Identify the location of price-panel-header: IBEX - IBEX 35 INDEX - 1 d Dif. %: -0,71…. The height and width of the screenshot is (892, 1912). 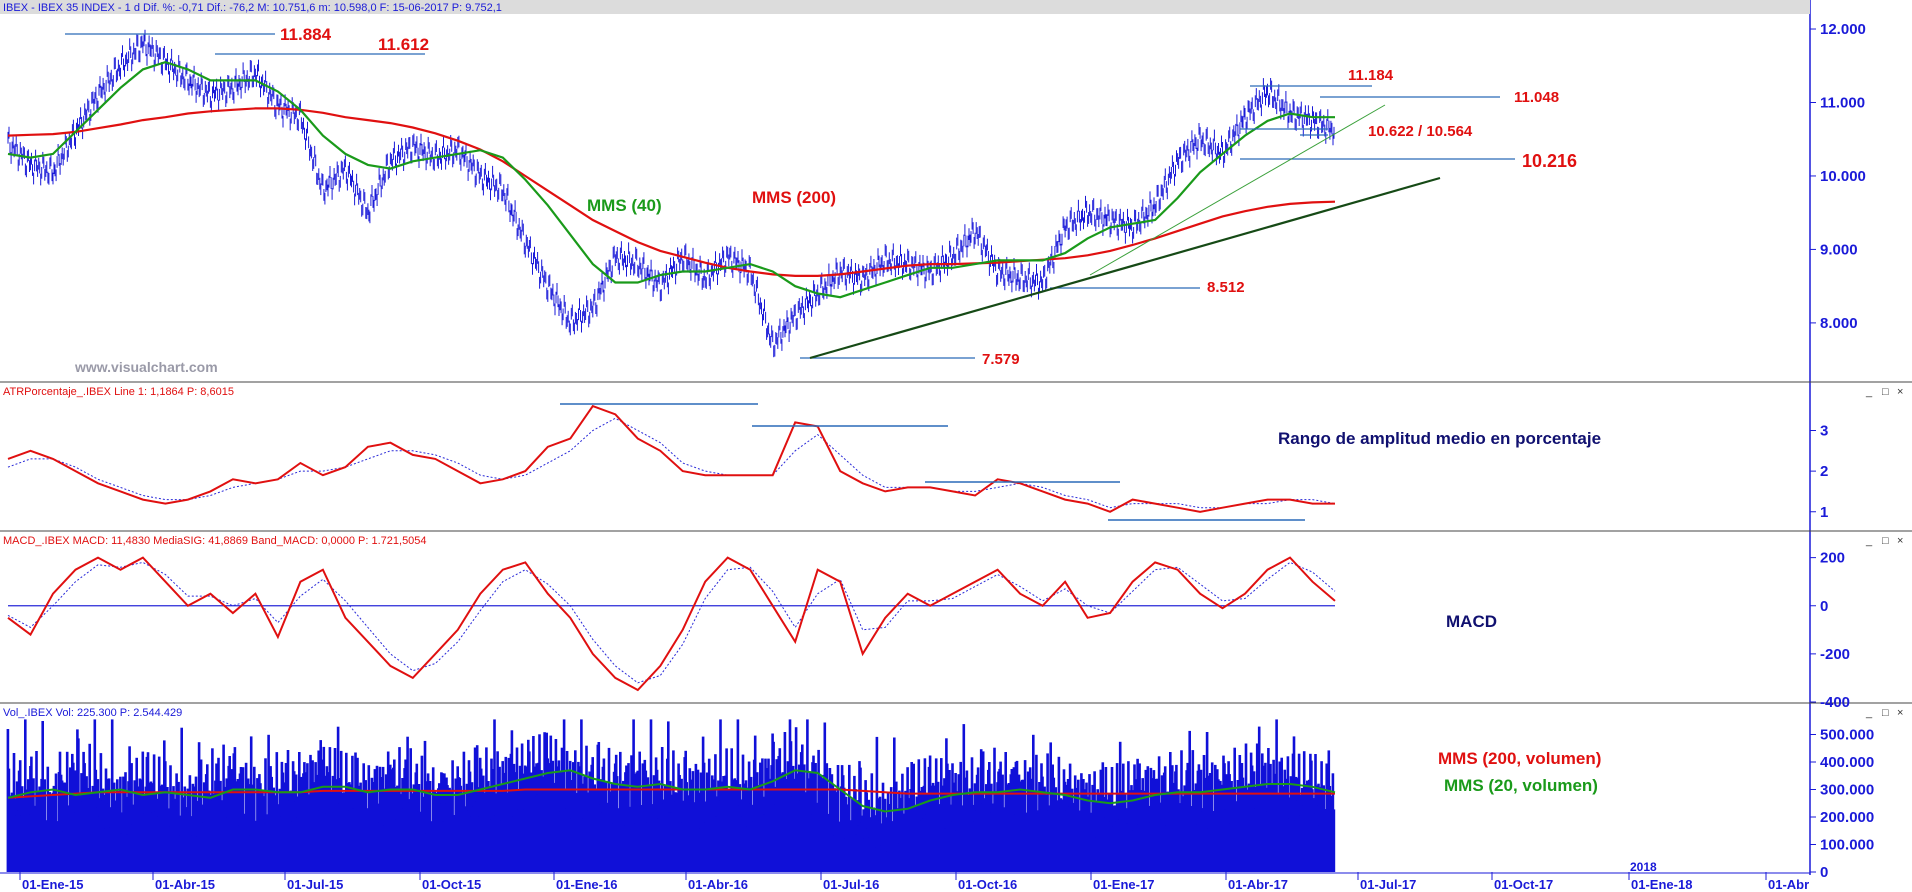
(252, 8).